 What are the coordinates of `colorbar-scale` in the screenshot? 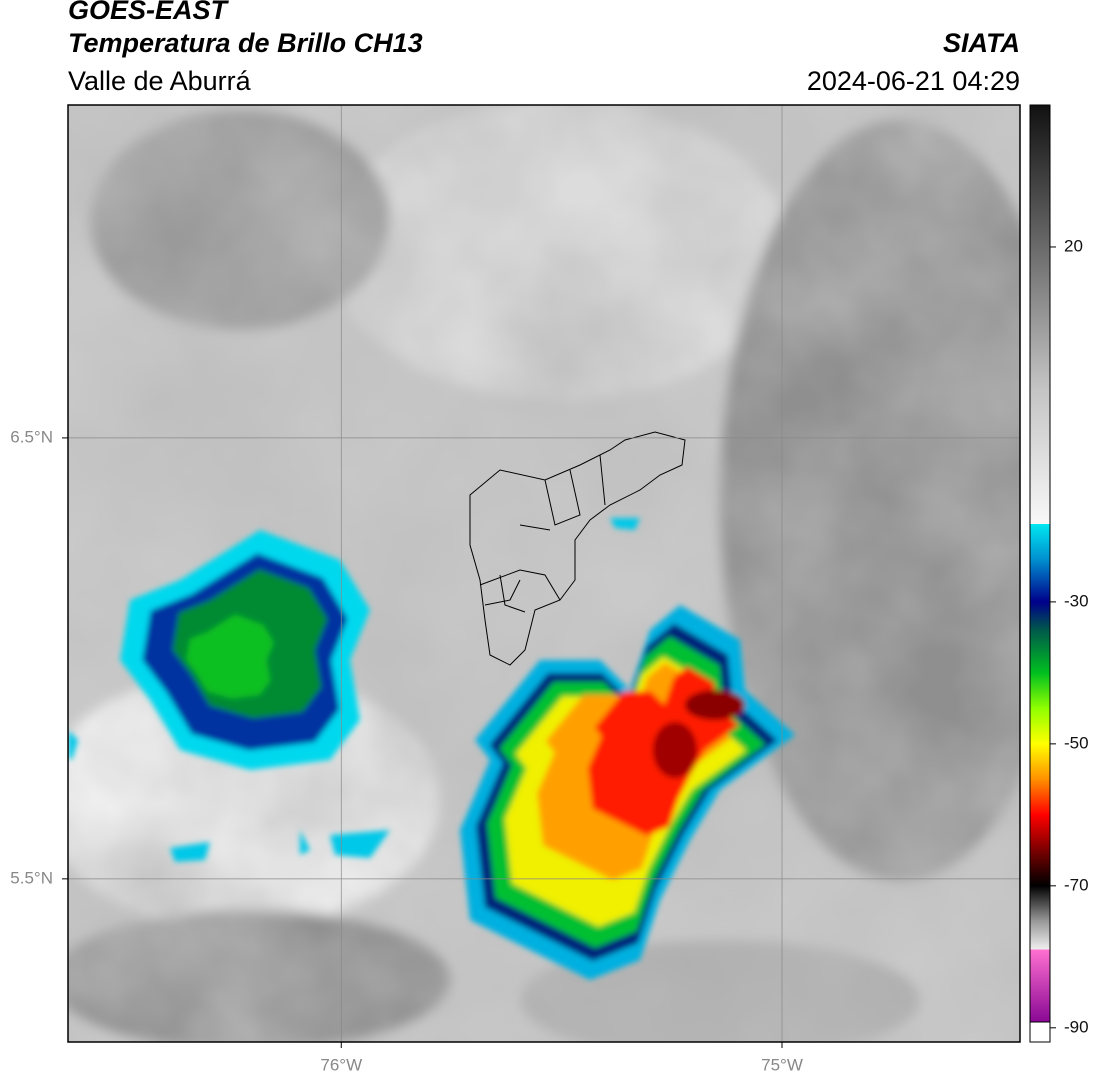 It's located at (1040, 573).